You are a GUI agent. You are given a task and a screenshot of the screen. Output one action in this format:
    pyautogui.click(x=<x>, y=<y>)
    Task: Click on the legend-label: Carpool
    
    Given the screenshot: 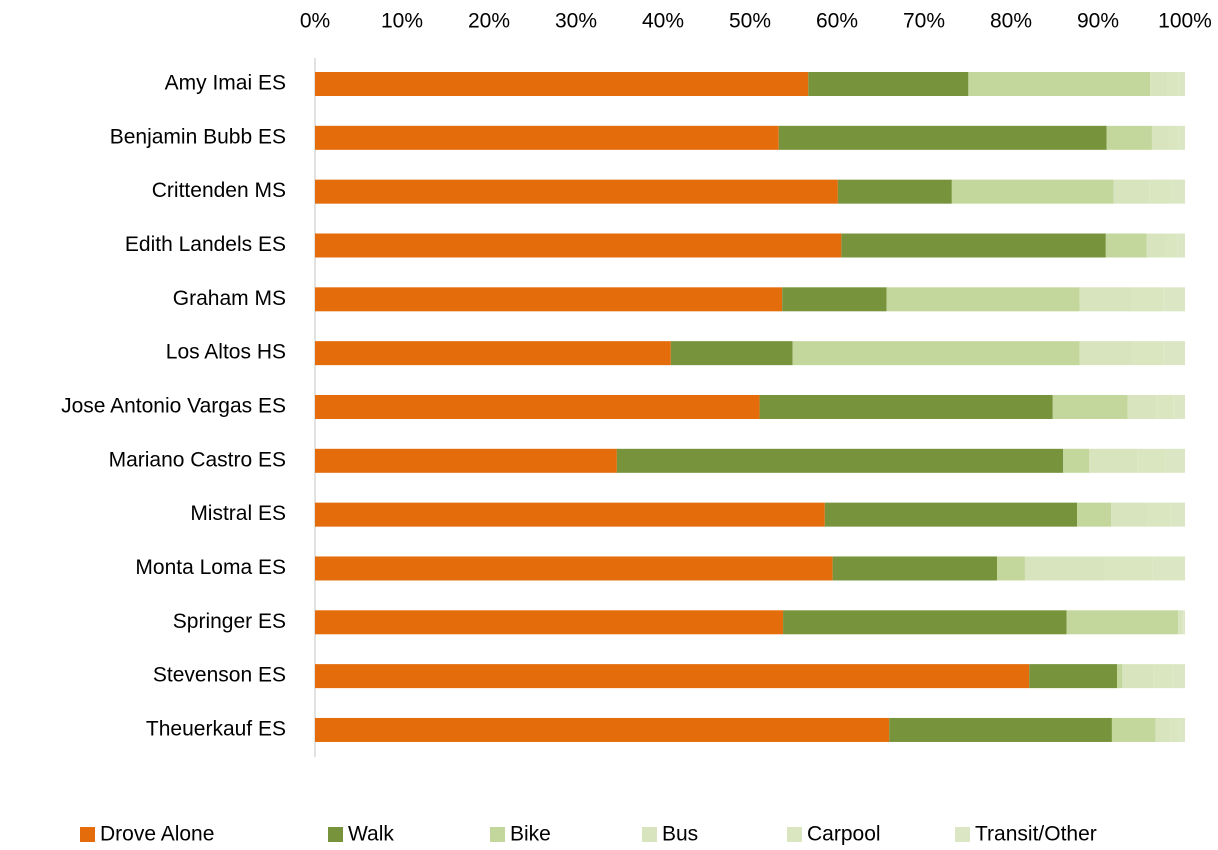 What is the action you would take?
    pyautogui.click(x=844, y=834)
    